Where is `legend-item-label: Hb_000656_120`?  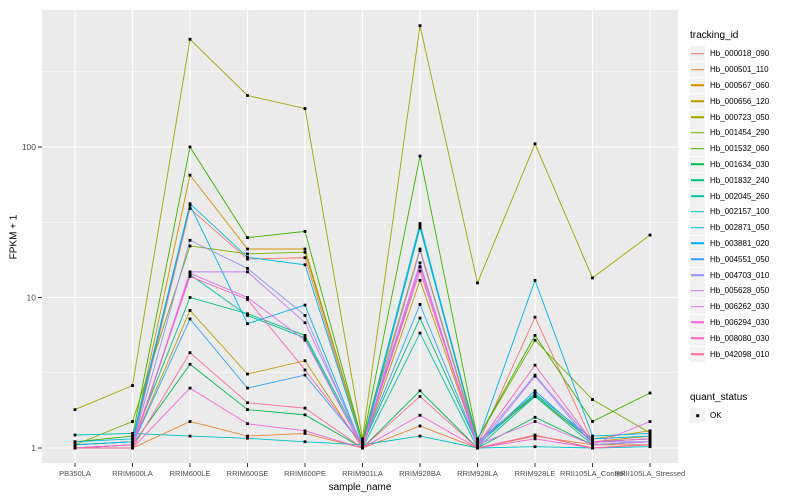
legend-item-label: Hb_000656_120 is located at coordinates (740, 101).